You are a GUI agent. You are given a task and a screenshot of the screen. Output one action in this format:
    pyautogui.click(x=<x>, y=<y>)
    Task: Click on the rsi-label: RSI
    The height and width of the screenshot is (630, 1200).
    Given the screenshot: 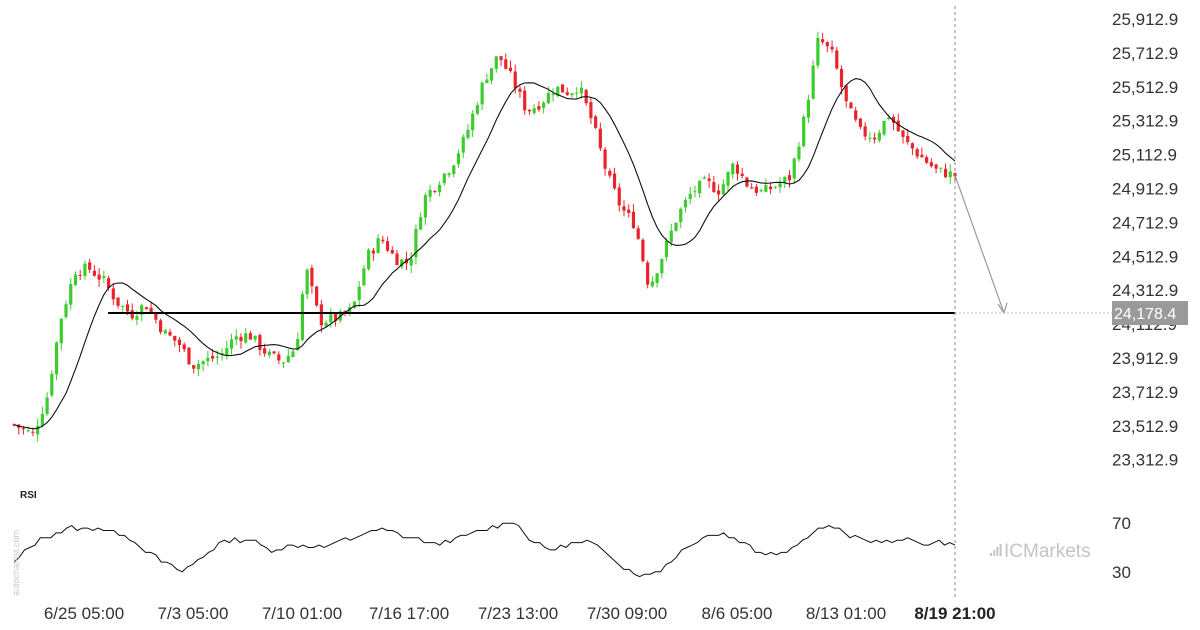 What is the action you would take?
    pyautogui.click(x=28, y=495)
    